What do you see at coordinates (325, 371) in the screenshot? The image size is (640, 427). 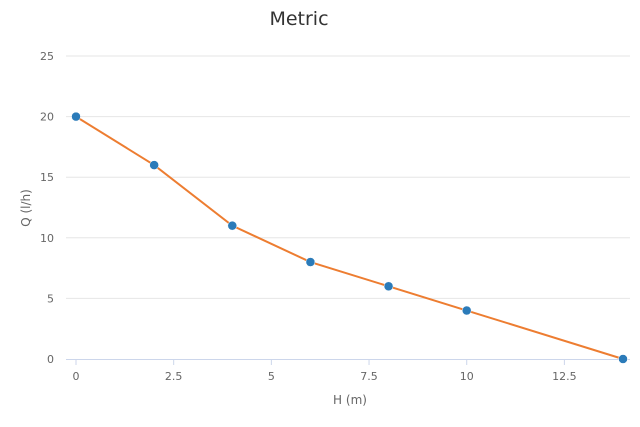 I see `x-axis-ticks: 0 2.5 5 7.5 10 12.5` at bounding box center [325, 371].